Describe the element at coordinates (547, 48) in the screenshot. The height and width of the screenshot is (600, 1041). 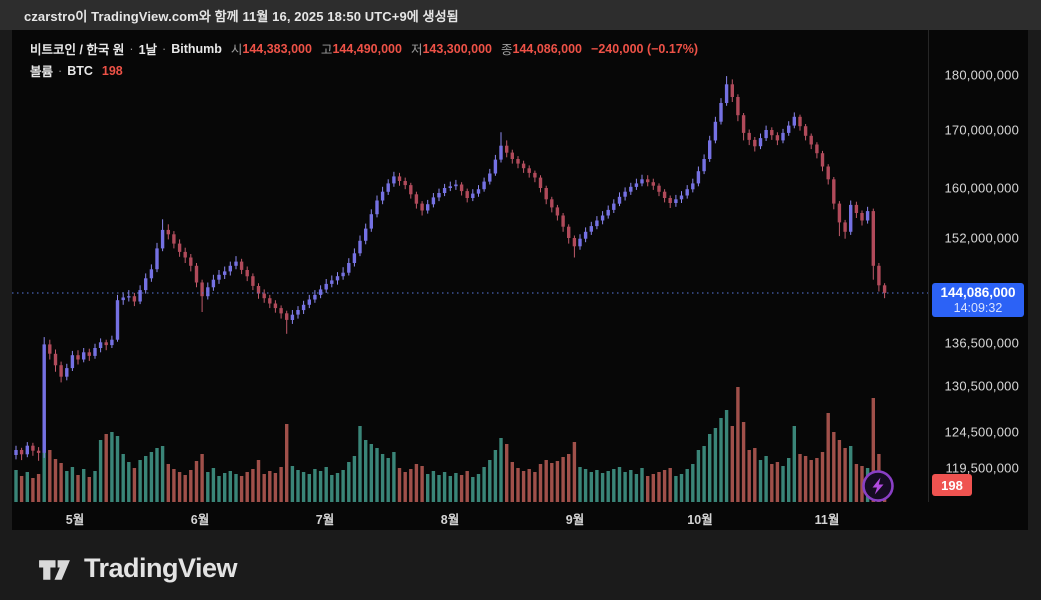
I see `close-value: 144,086,000` at that location.